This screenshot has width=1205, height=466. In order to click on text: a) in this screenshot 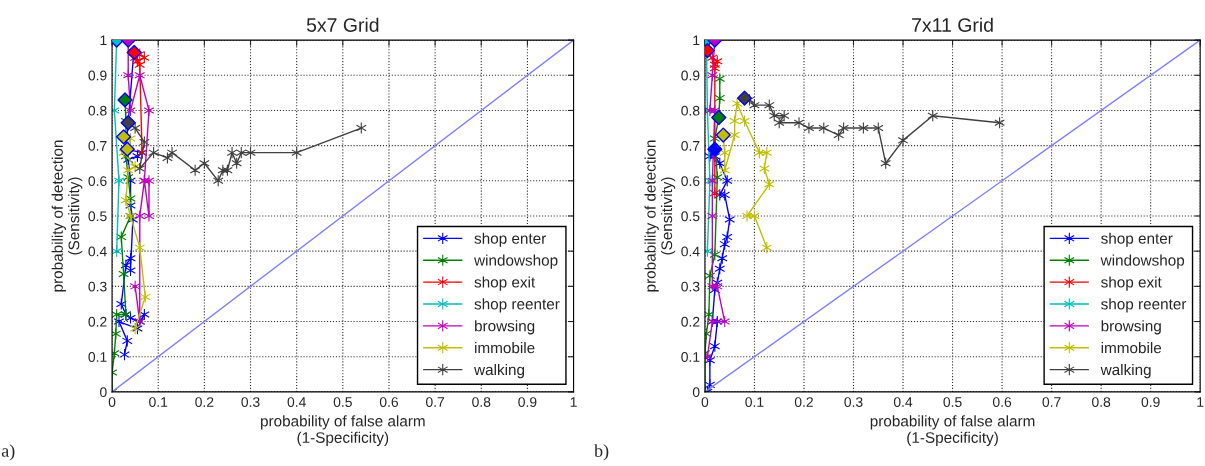, I will do `click(8, 452)`.